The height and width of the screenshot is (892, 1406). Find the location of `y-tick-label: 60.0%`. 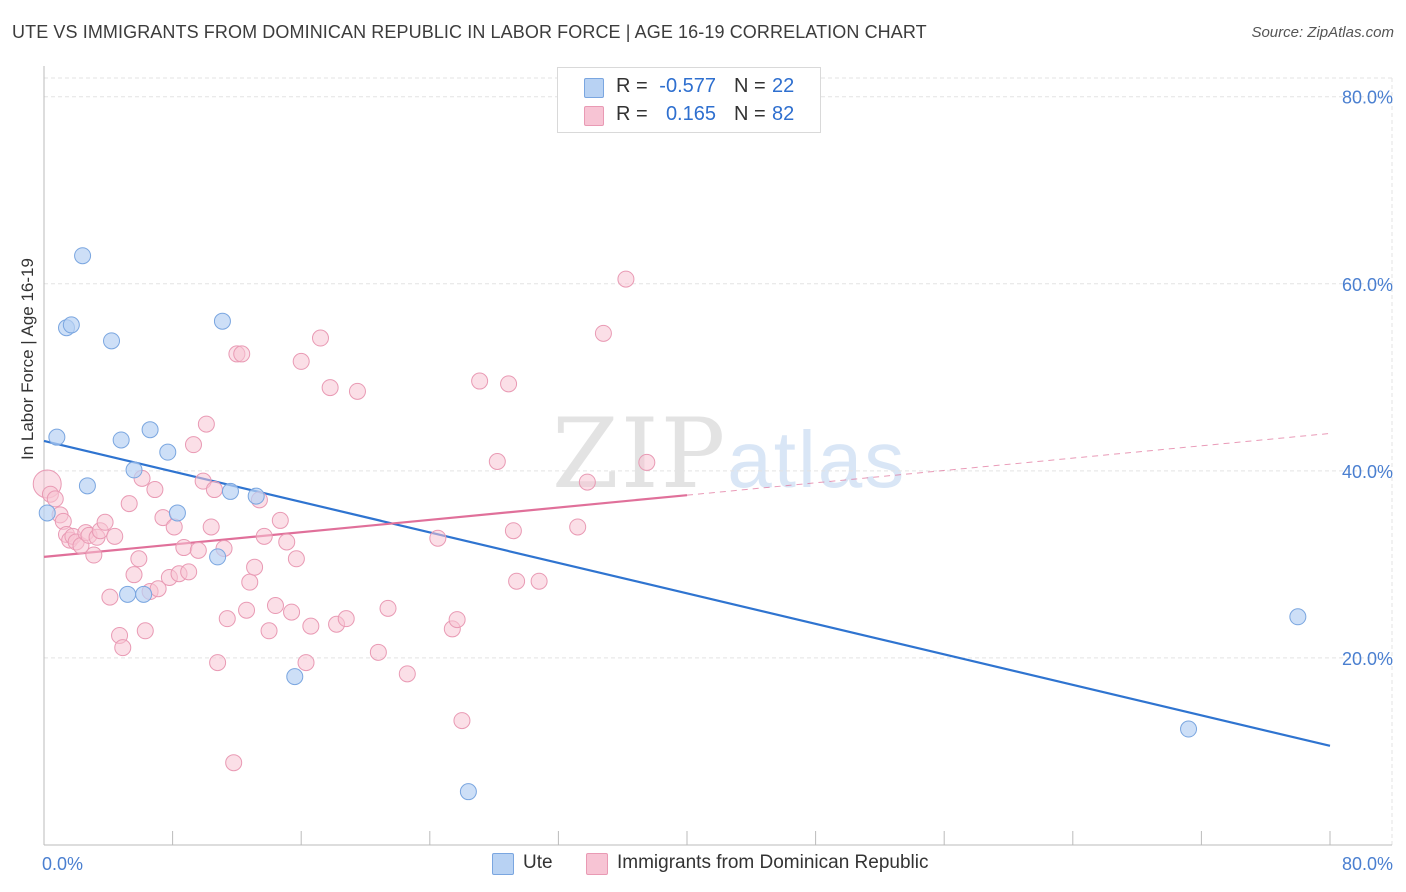

y-tick-label: 60.0% is located at coordinates (1367, 285).